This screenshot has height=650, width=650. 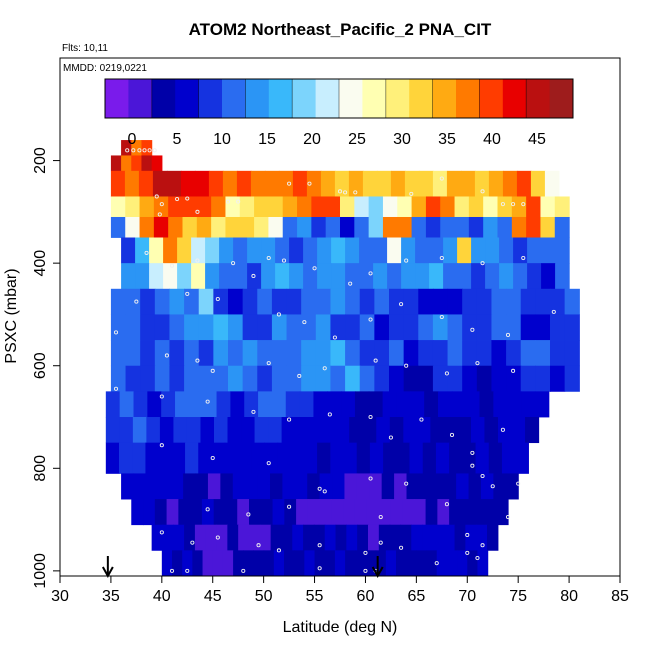 What do you see at coordinates (620, 596) in the screenshot?
I see `x-tick-label: 85` at bounding box center [620, 596].